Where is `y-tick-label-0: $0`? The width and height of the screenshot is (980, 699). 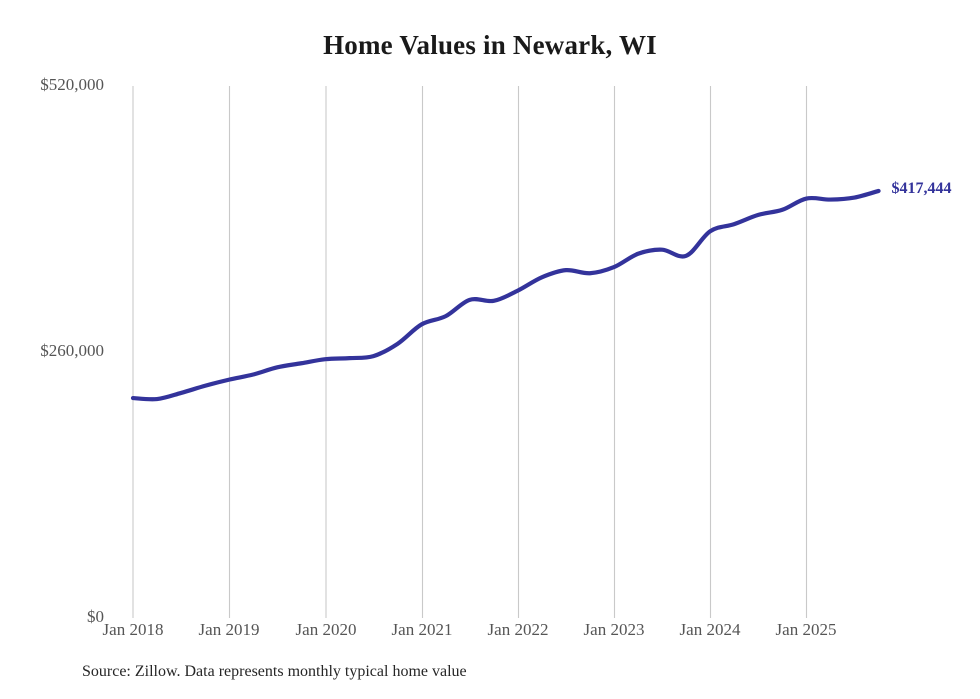
y-tick-label-0: $0 is located at coordinates (95, 616).